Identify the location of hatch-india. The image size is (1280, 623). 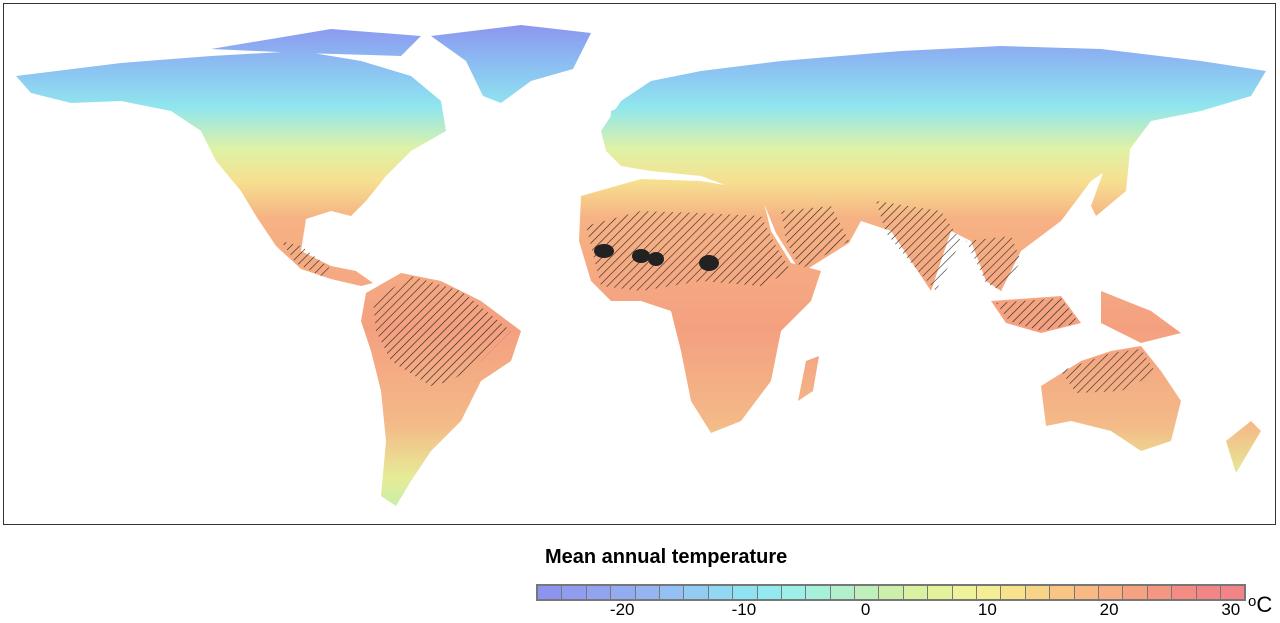
(918, 246).